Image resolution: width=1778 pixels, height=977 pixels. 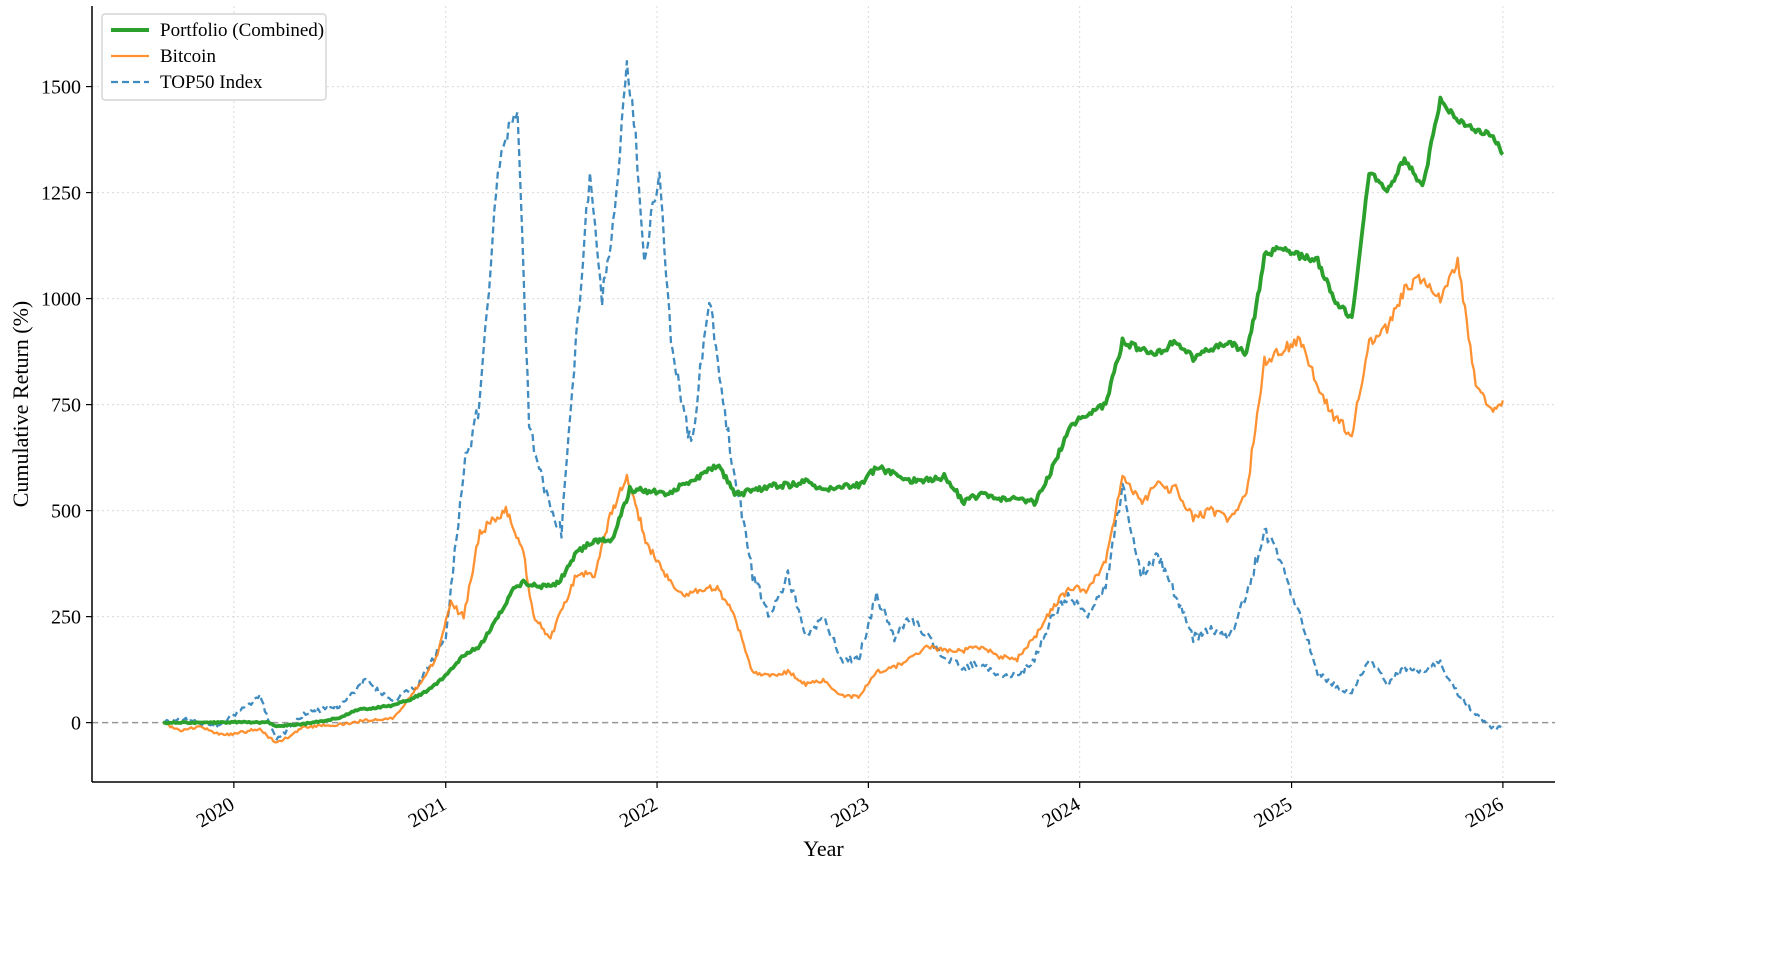 What do you see at coordinates (211, 82) in the screenshot?
I see `legend-label-top50: TOP50 Index` at bounding box center [211, 82].